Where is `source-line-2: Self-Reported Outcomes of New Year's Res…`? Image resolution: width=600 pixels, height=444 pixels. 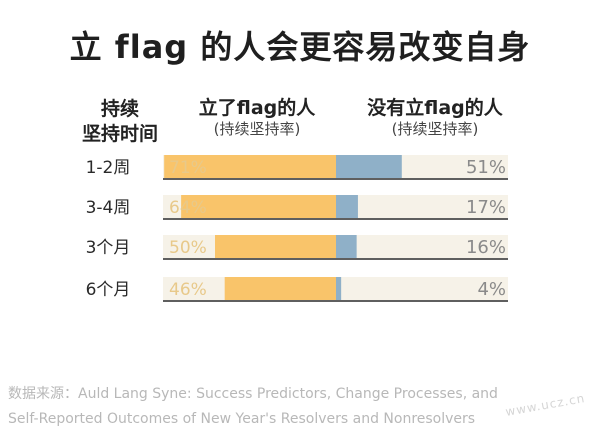
source-line-2: Self-Reported Outcomes of New Year's Res… is located at coordinates (242, 419).